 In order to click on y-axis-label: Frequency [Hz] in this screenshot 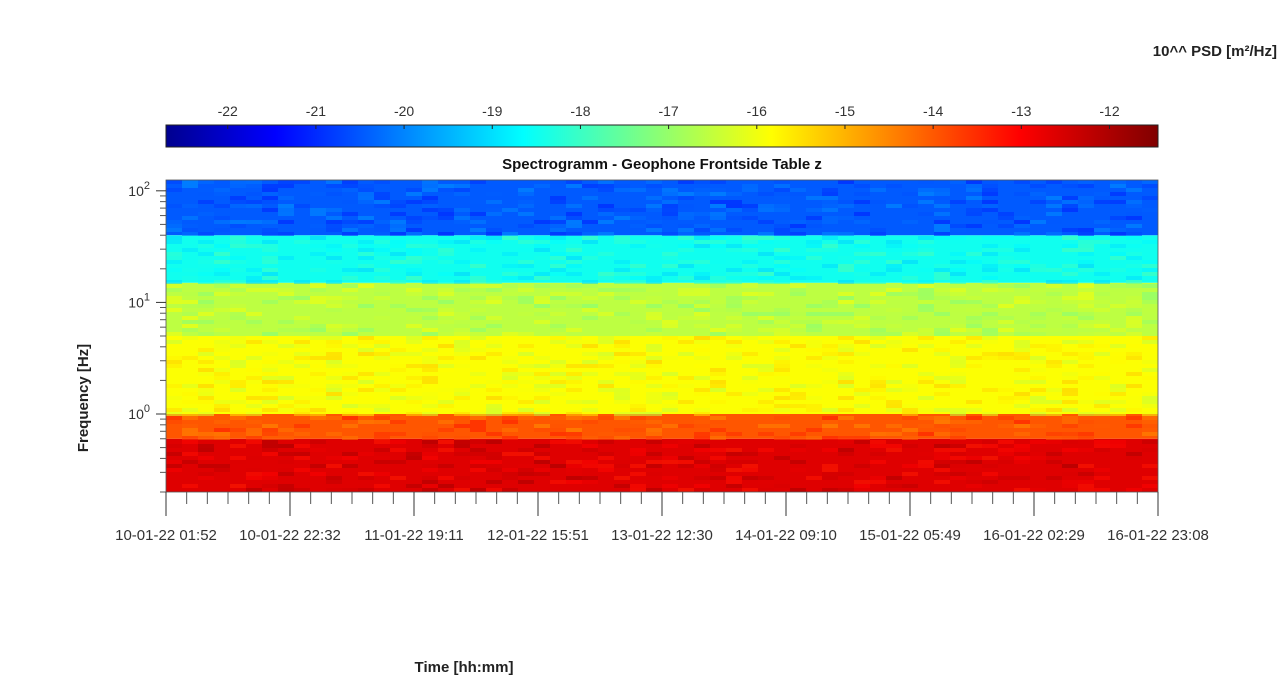, I will do `click(83, 398)`.